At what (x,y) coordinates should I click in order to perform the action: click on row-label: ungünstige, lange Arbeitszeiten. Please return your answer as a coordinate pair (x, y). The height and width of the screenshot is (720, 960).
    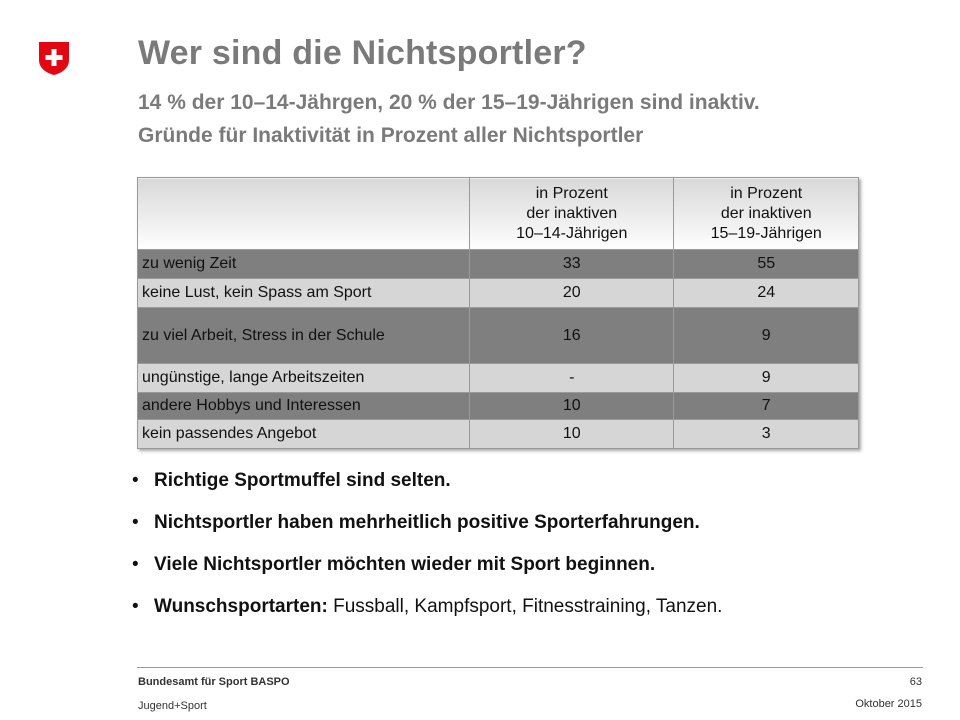
    Looking at the image, I should click on (303, 378).